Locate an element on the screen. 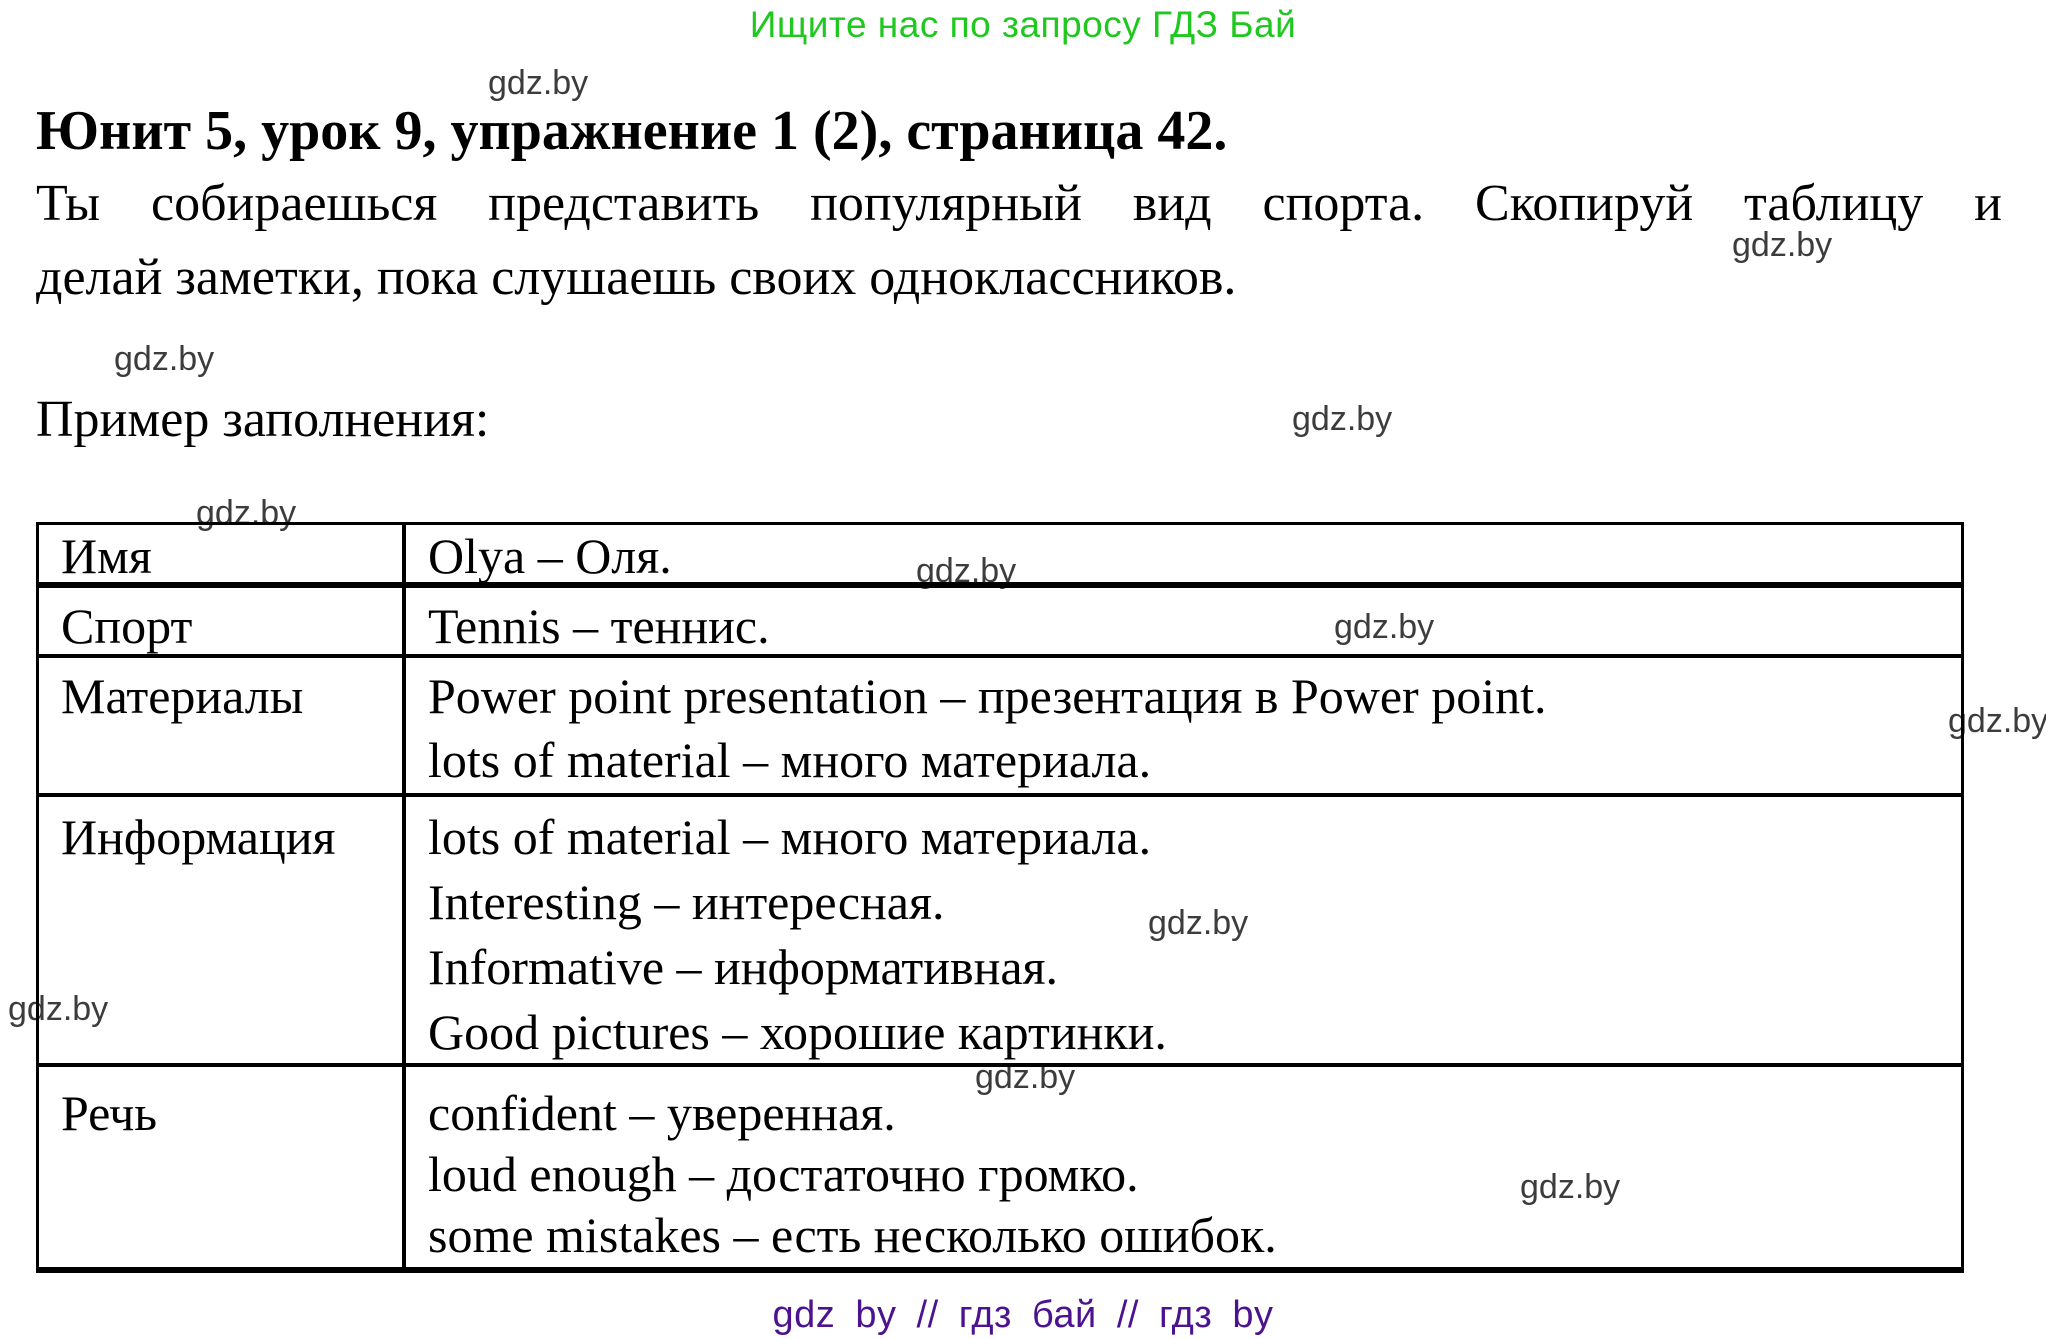 This screenshot has width=2046, height=1339. row-label-cell: Речь is located at coordinates (222, 1167).